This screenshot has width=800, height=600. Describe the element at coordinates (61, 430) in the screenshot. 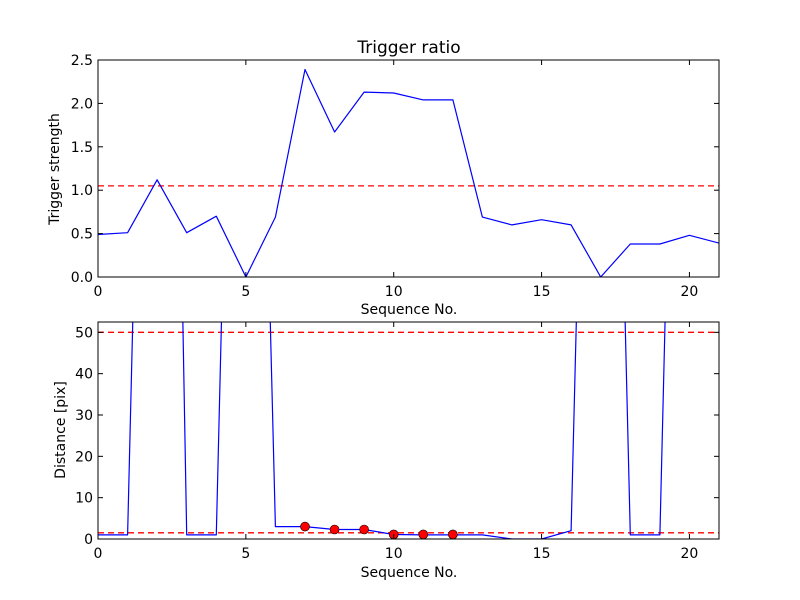

I see `y-axis-label: Distance [pix]` at that location.